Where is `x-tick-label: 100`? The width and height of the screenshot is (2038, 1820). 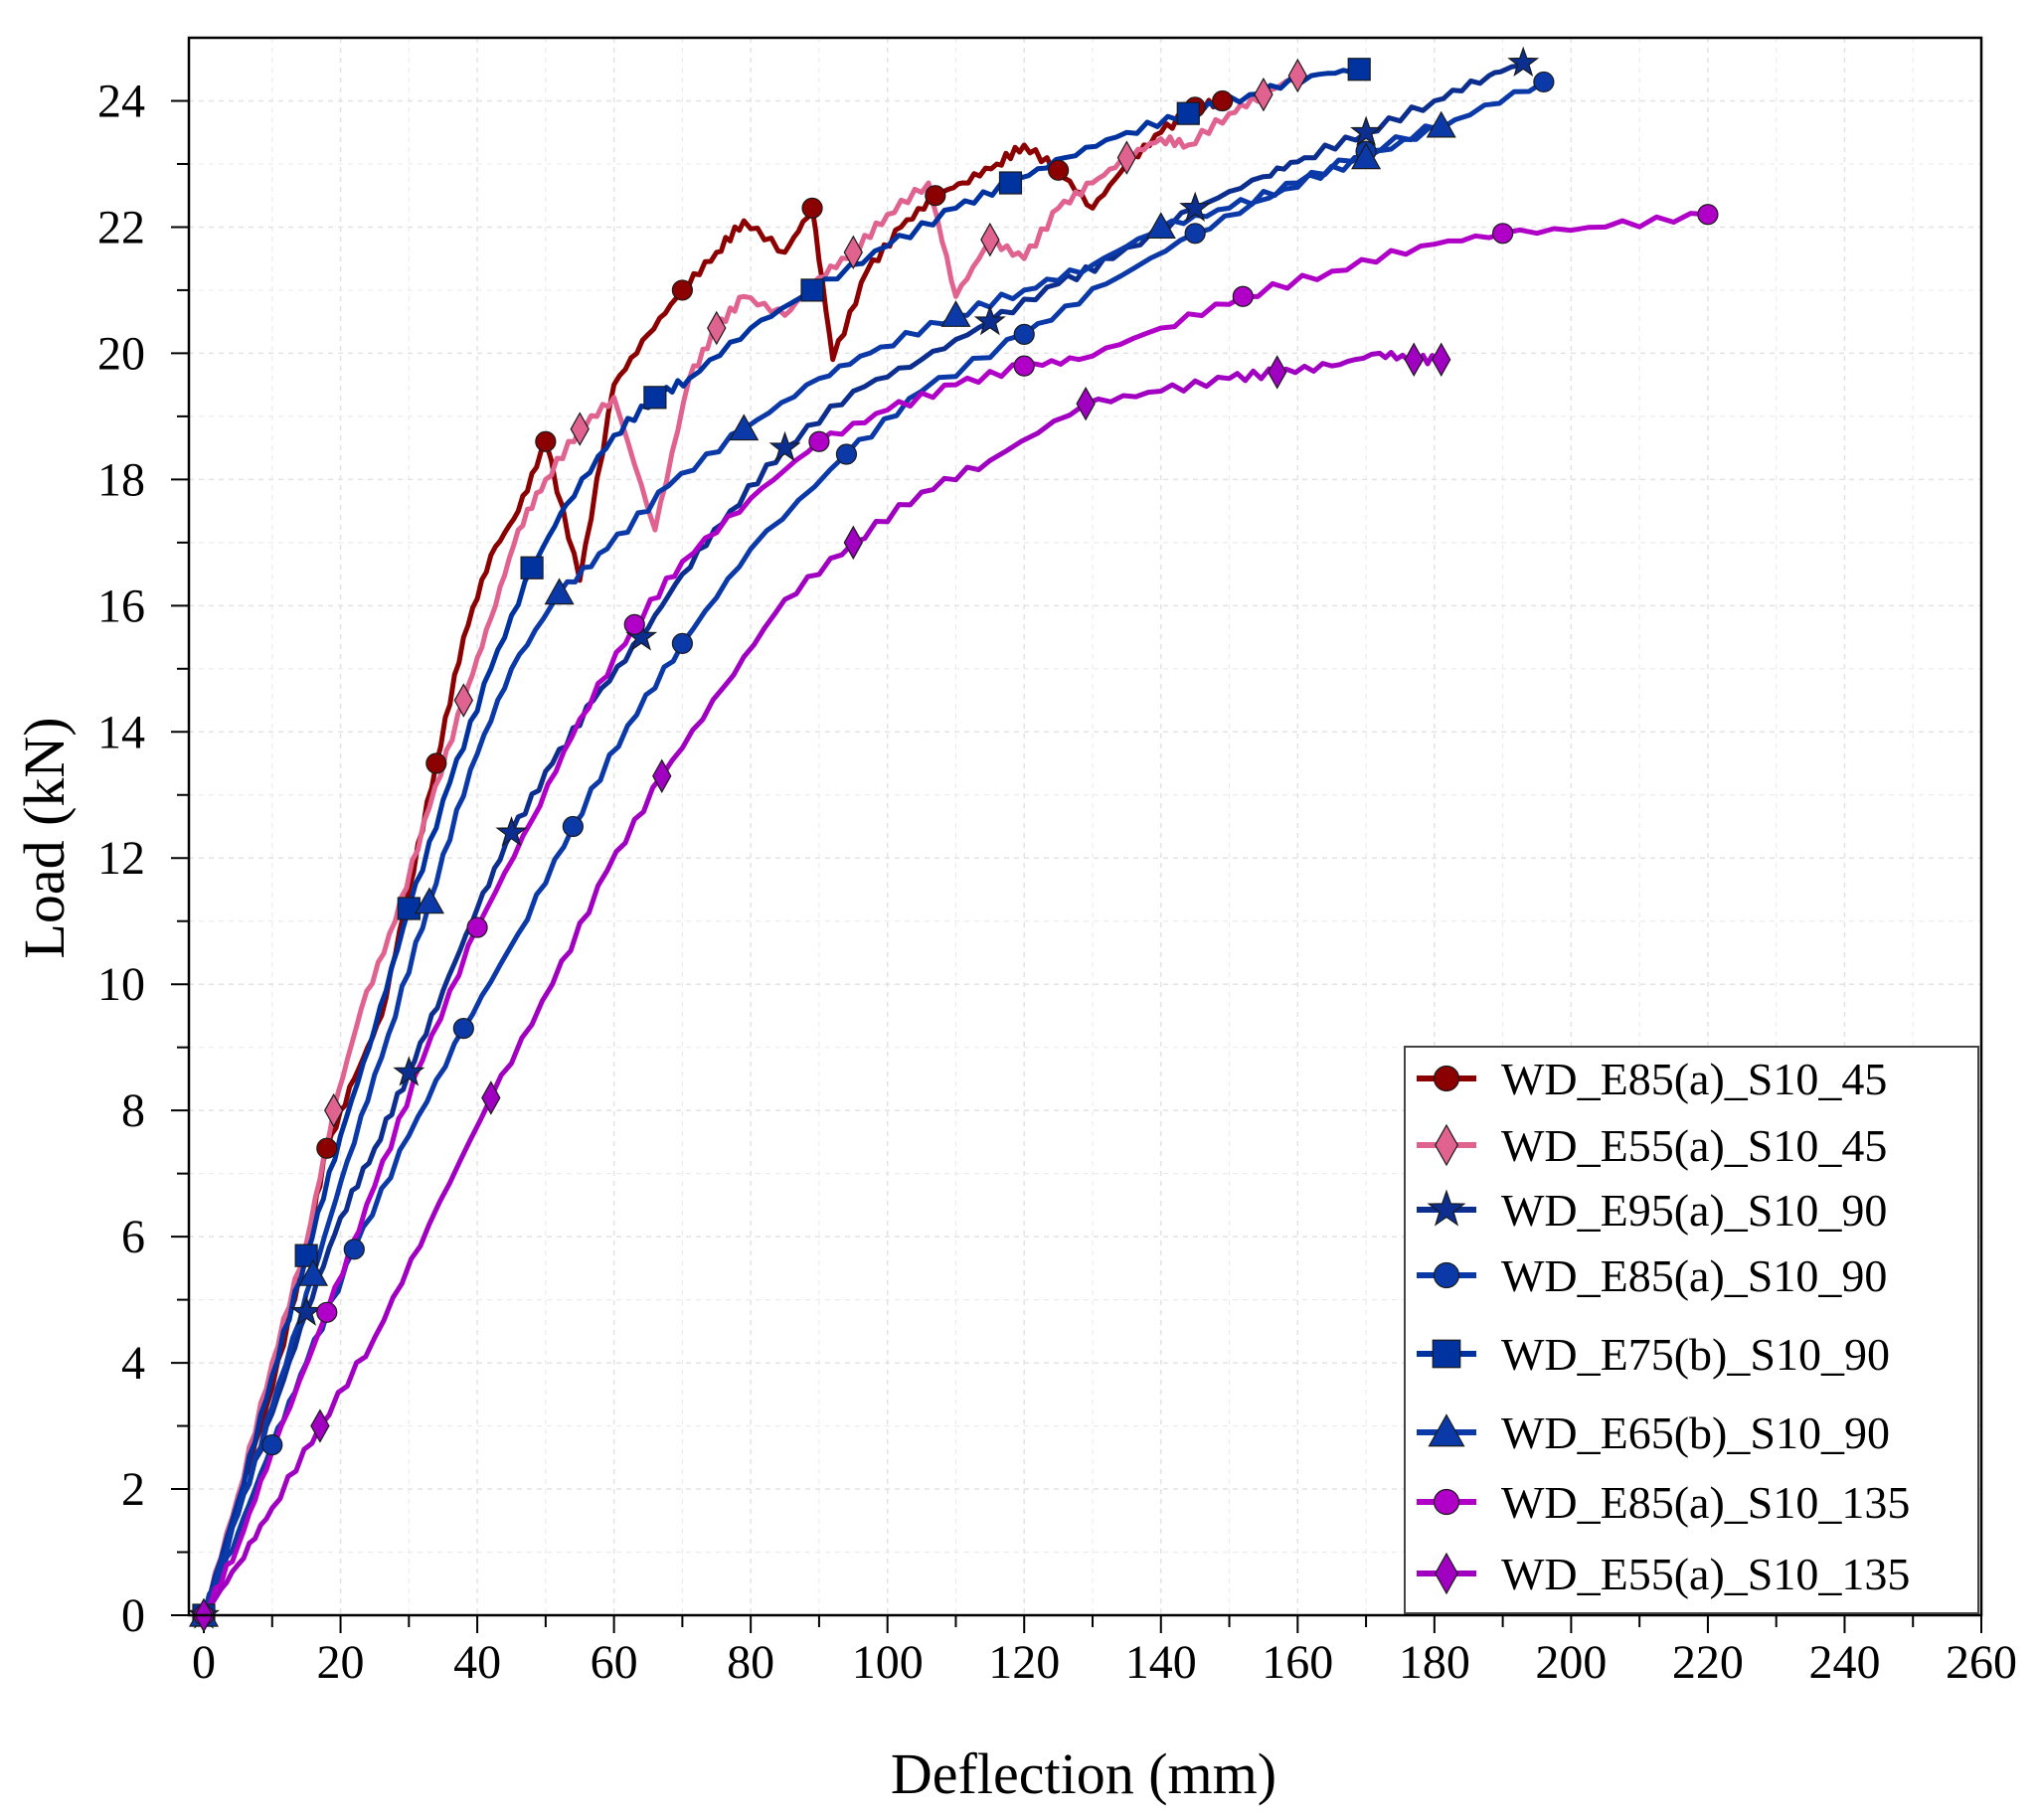 x-tick-label: 100 is located at coordinates (888, 1662).